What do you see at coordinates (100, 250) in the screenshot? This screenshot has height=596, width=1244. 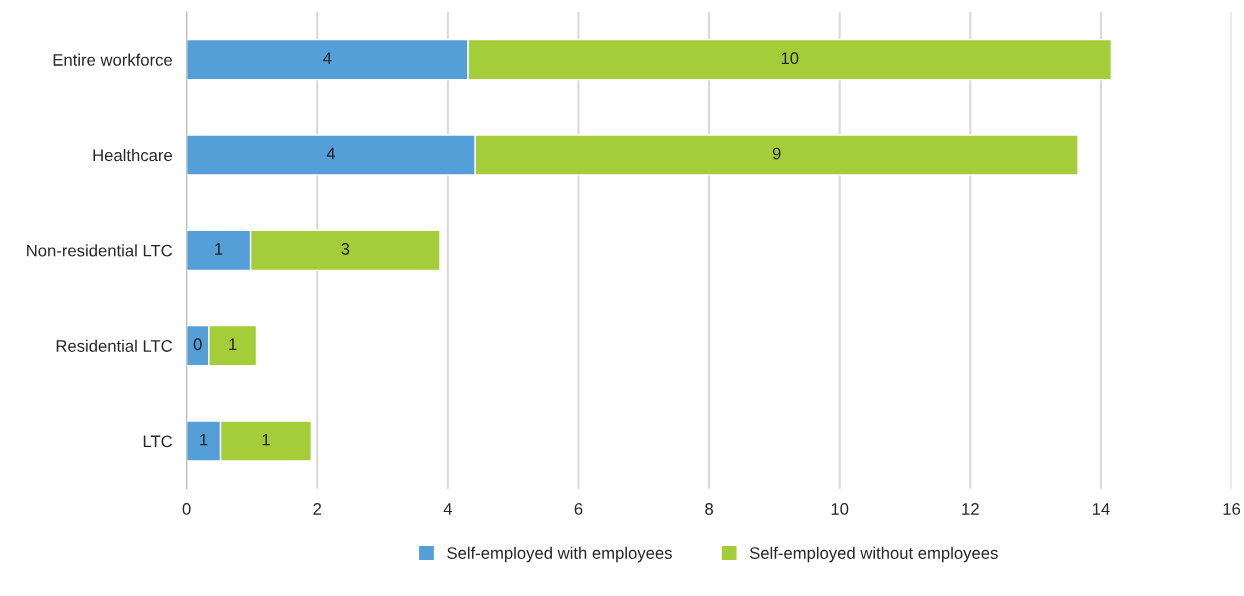 I see `y-tick-label: Non-residential LTC` at bounding box center [100, 250].